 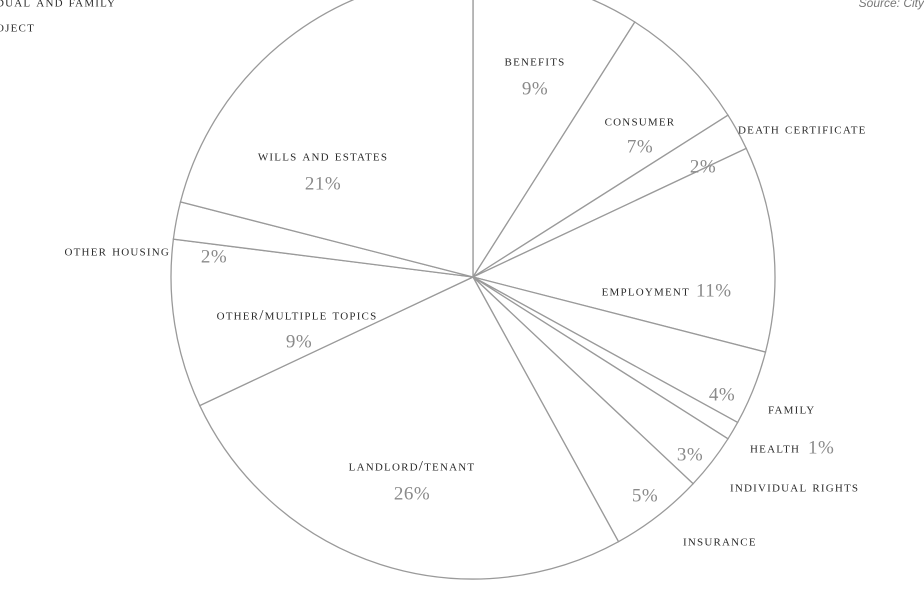 I want to click on title-fragment: OJECT, so click(x=17, y=27).